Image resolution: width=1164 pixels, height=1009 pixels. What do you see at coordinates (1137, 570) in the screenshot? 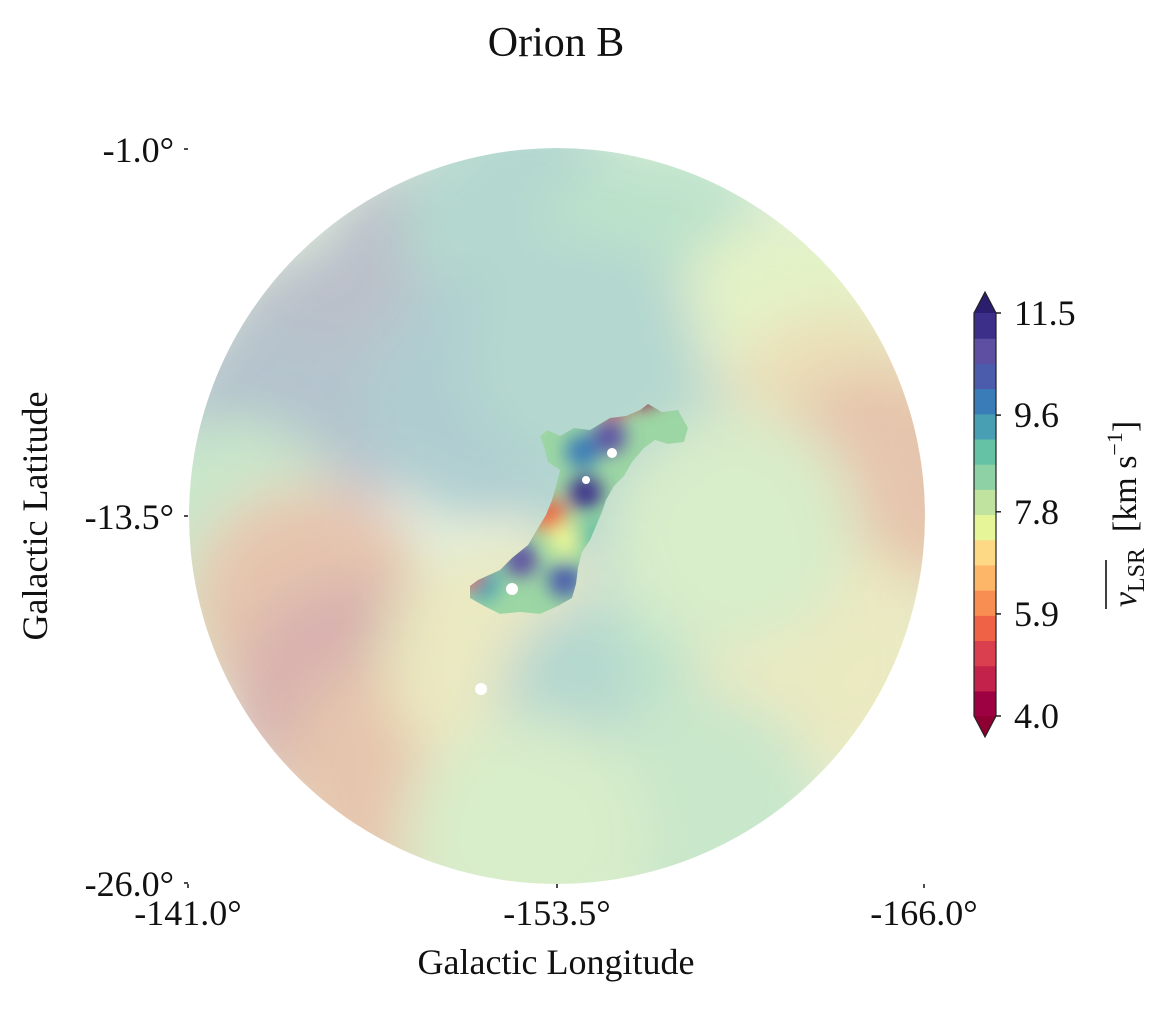
I see `colorbar-label-subscript: LSR` at bounding box center [1137, 570].